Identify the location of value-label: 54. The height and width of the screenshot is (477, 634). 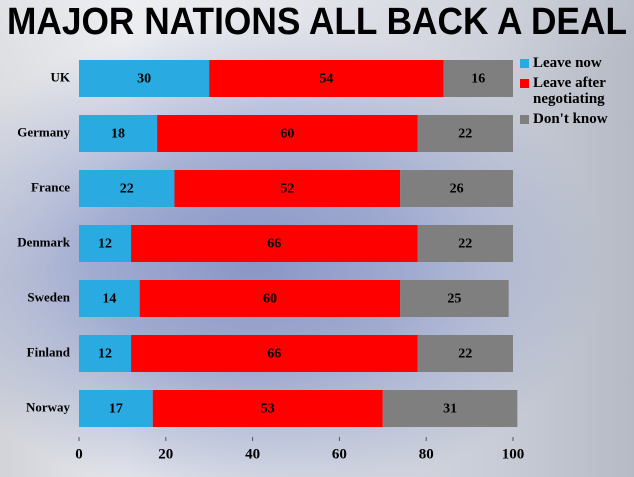
(326, 79).